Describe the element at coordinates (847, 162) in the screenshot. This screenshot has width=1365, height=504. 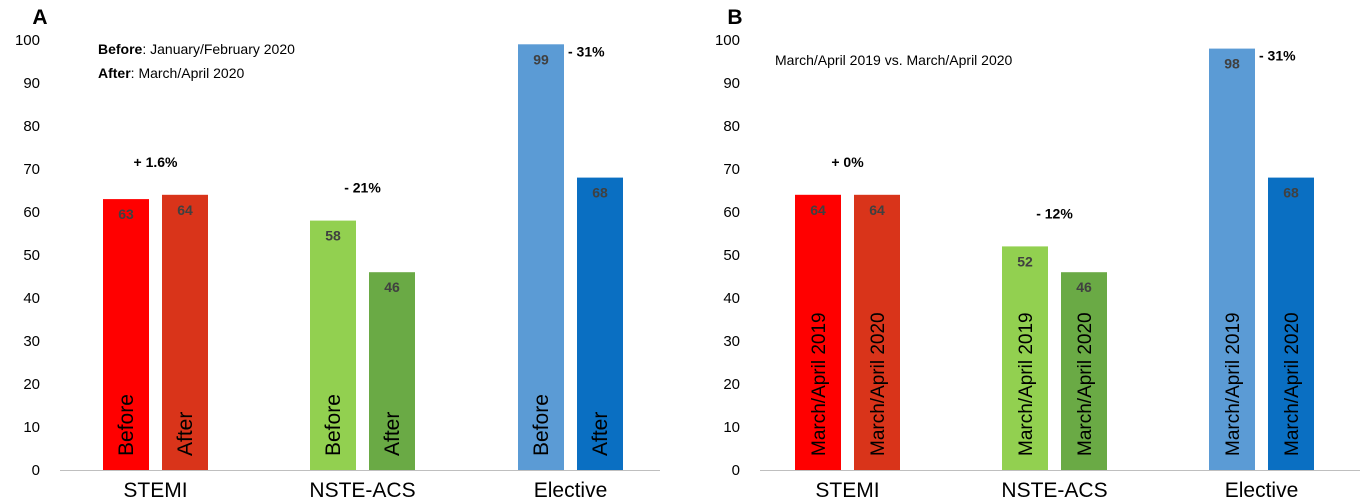
I see `change-annotation: + 0%` at that location.